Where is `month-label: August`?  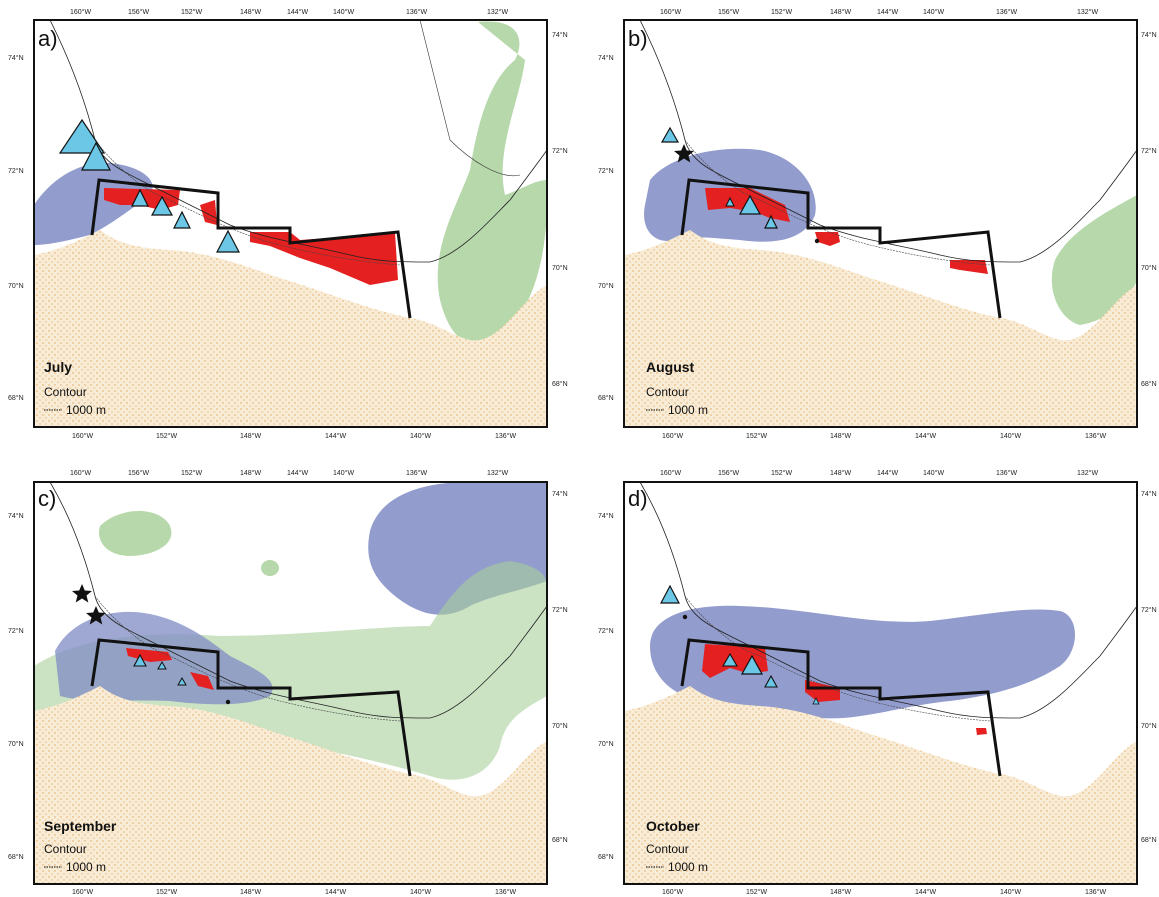
month-label: August is located at coordinates (670, 367).